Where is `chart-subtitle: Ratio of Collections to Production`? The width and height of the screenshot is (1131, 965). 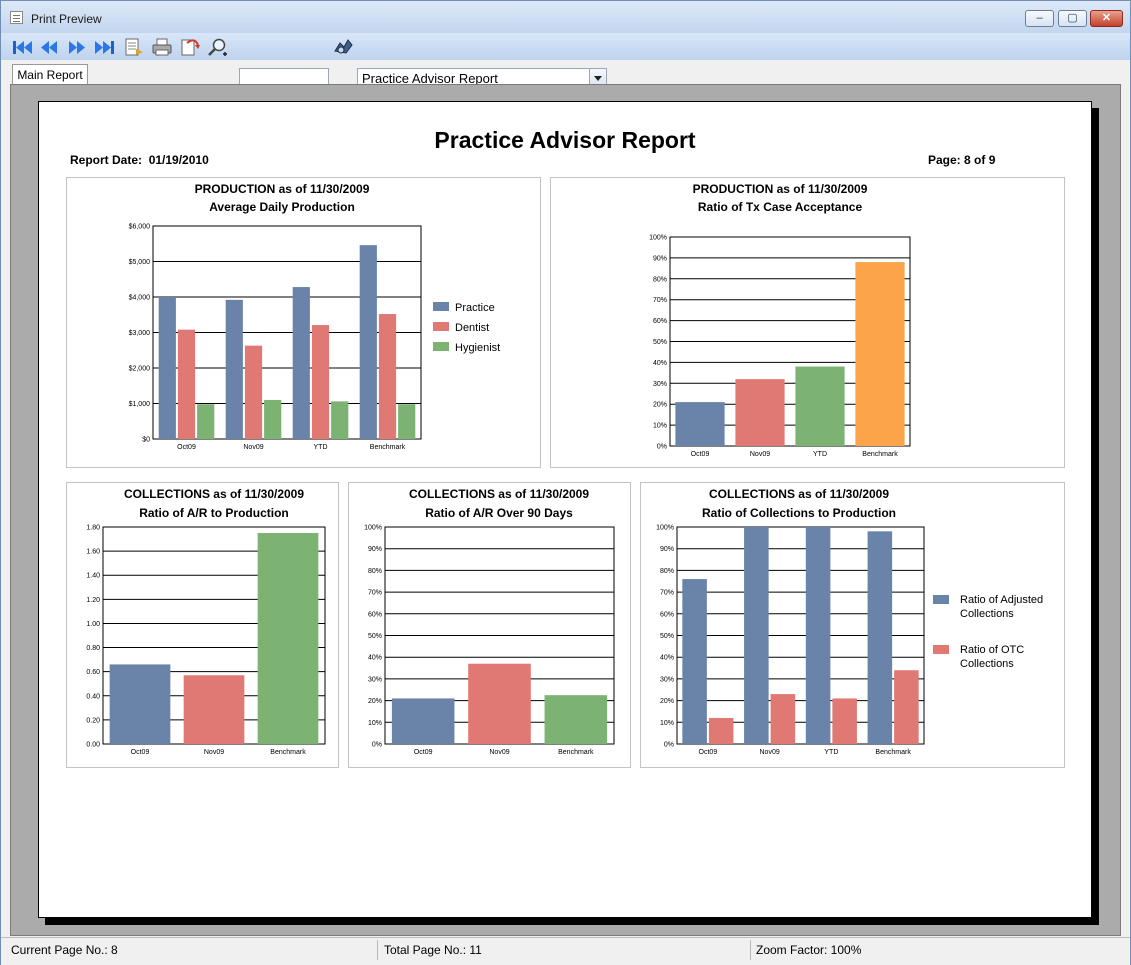 chart-subtitle: Ratio of Collections to Production is located at coordinates (799, 513).